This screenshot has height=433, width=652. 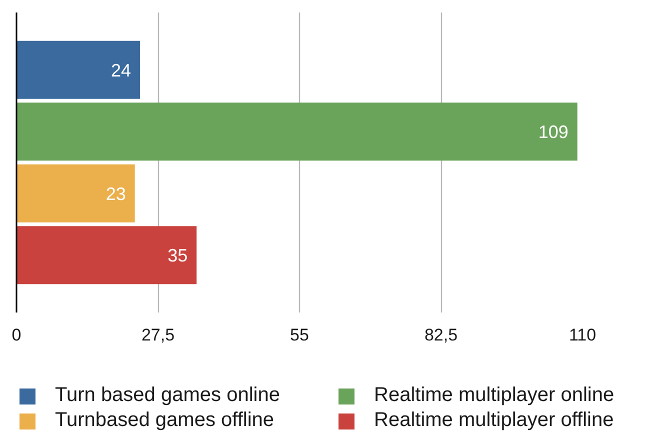 I want to click on x-tick-label: 27,5, so click(x=158, y=335).